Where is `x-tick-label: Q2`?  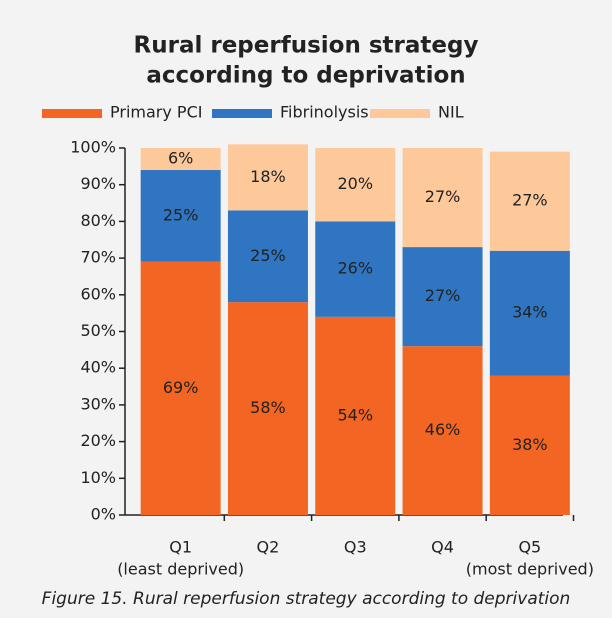 x-tick-label: Q2 is located at coordinates (268, 547).